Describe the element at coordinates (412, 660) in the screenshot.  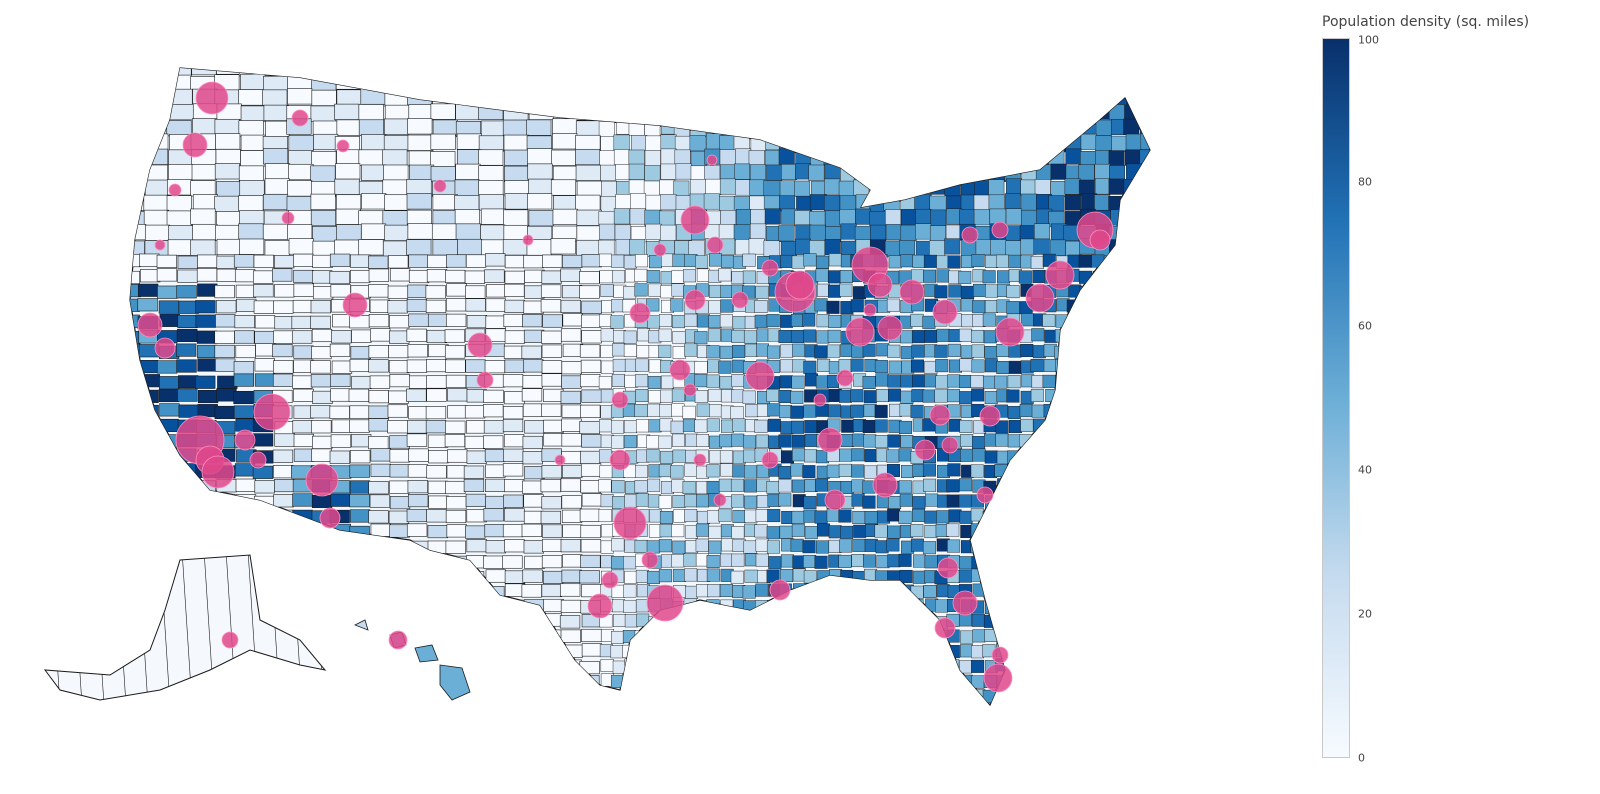
I see `hawaii` at that location.